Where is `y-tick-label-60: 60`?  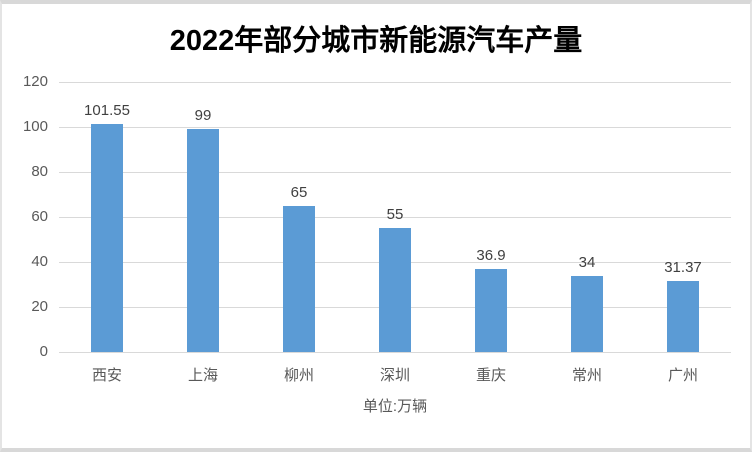 y-tick-label-60: 60 is located at coordinates (39, 216).